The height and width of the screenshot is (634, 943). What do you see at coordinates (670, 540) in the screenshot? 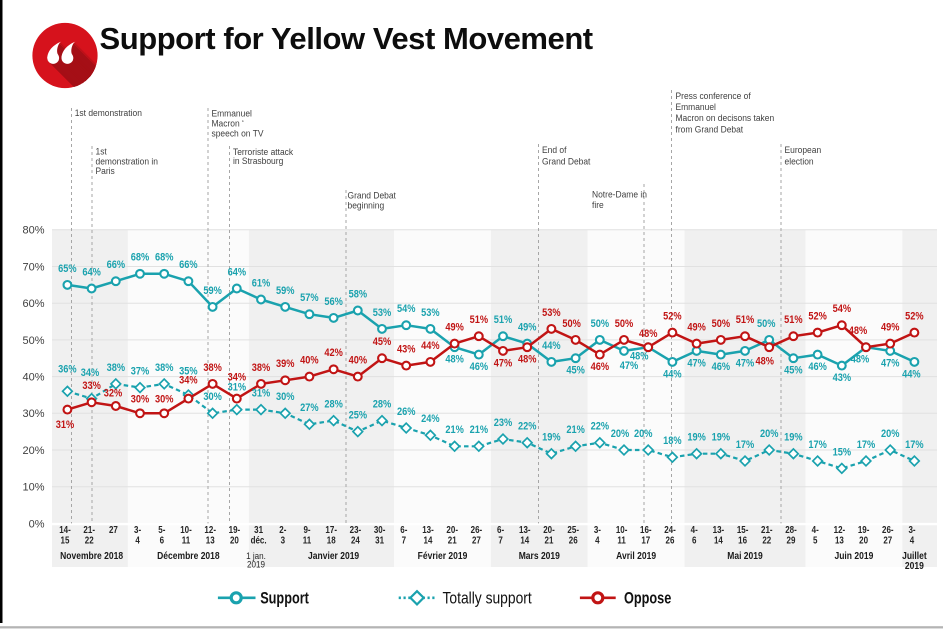
I see `svg-text: 26` at bounding box center [670, 540].